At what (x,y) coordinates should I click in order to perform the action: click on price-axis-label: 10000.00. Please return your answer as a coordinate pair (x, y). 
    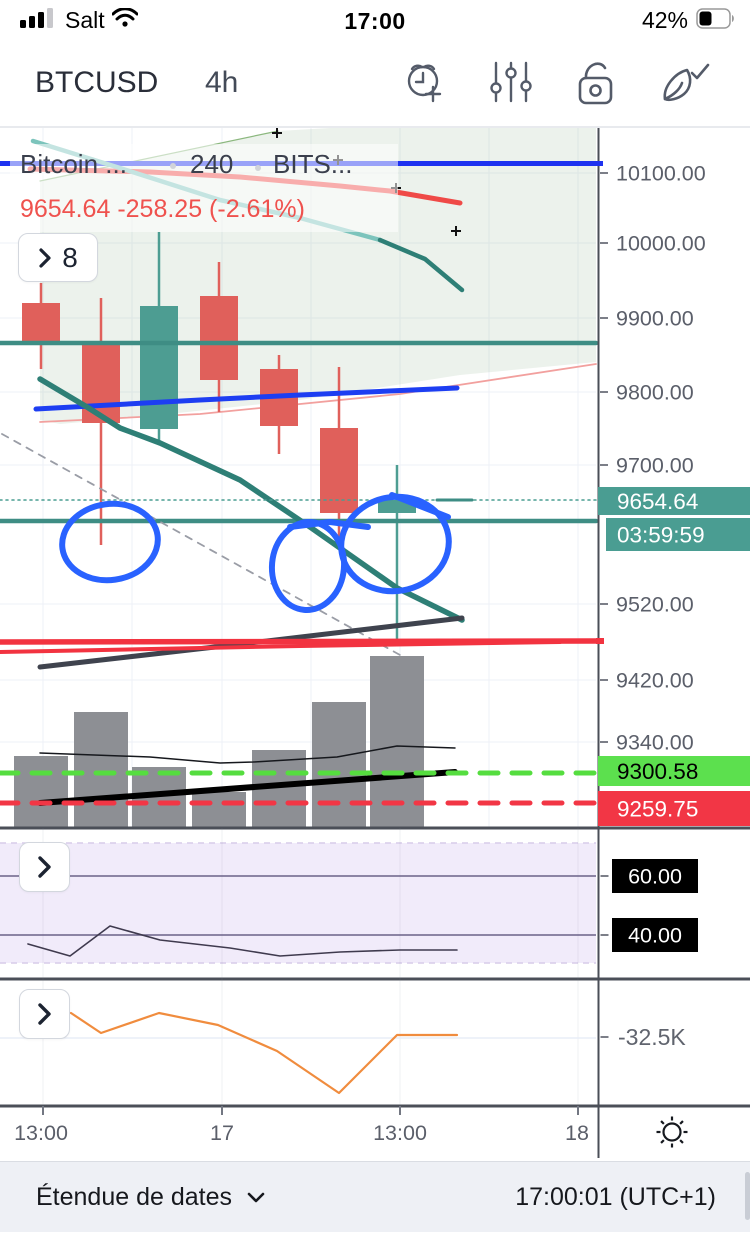
    Looking at the image, I should click on (661, 244).